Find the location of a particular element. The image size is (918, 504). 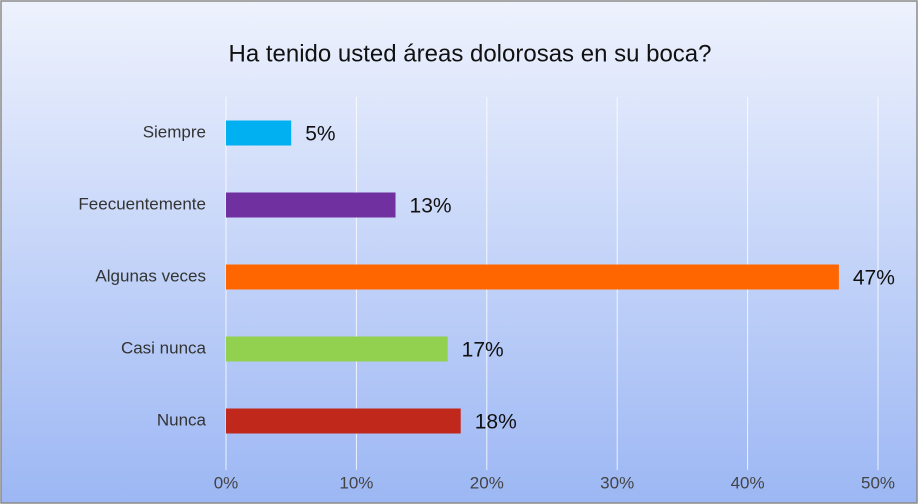

value-label: 5% is located at coordinates (320, 134).